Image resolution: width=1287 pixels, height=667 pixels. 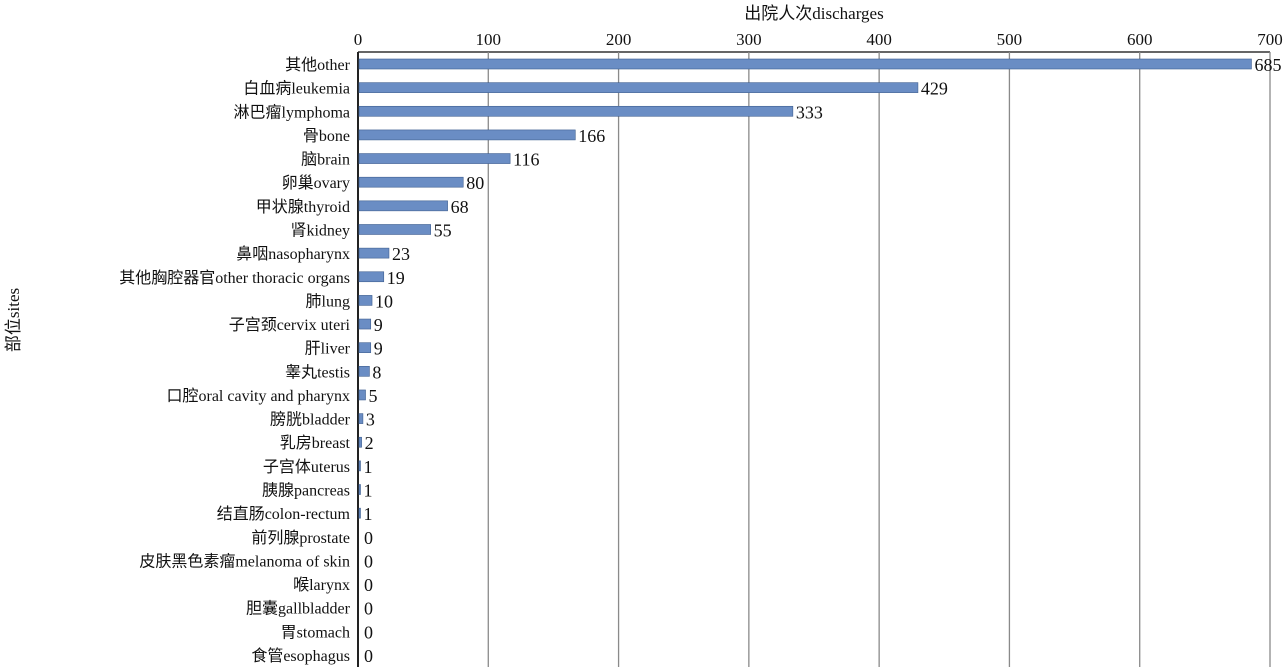 What do you see at coordinates (376, 372) in the screenshot?
I see `value-label: 8` at bounding box center [376, 372].